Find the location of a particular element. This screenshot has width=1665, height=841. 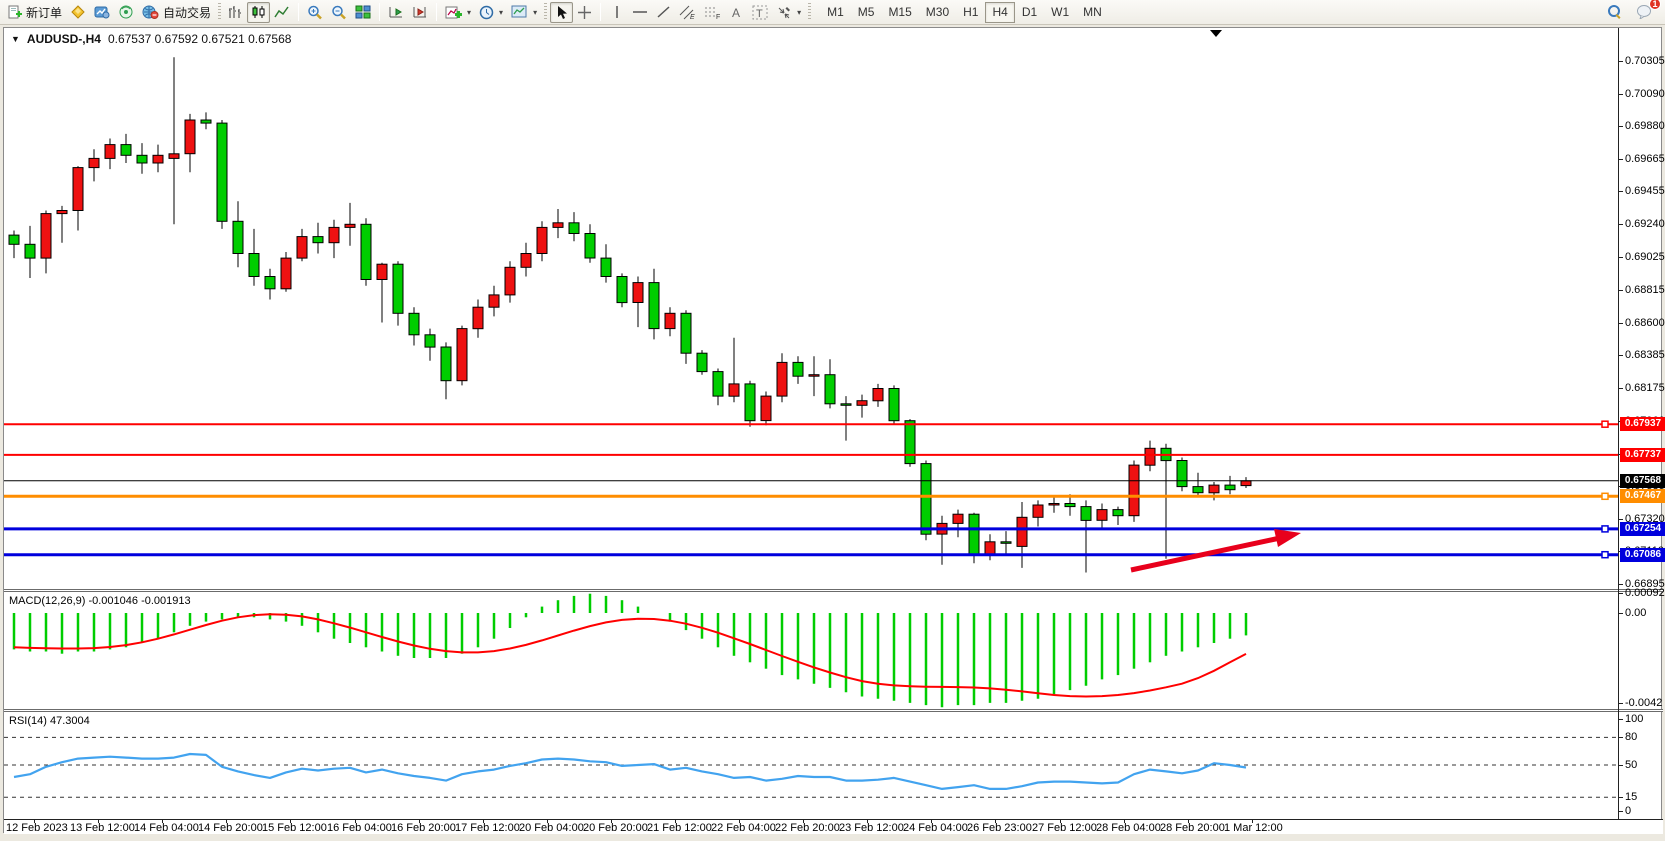

equidistant-channel-tool-button: E is located at coordinates (687, 12).